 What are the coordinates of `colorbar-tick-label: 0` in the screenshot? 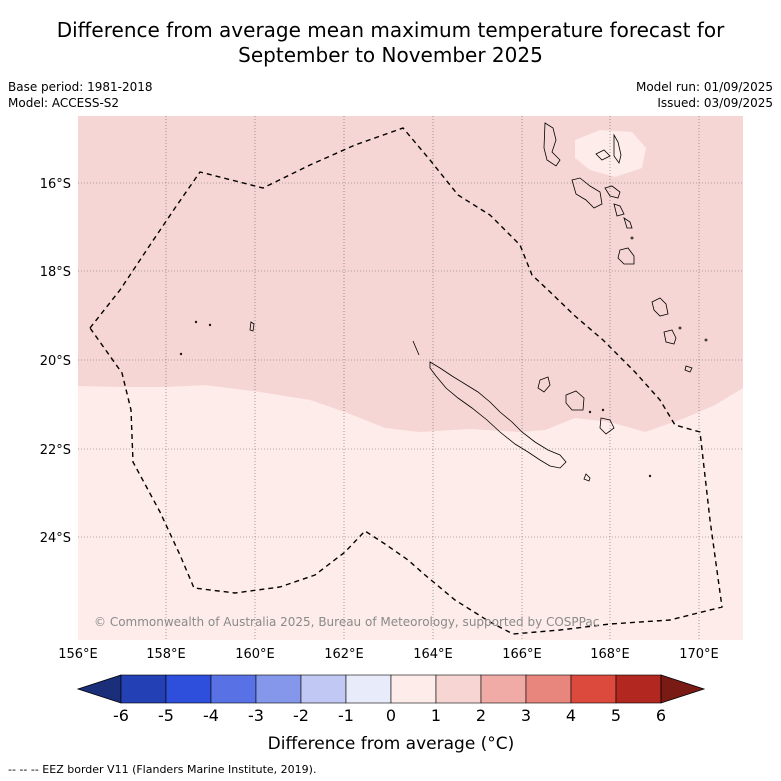 It's located at (391, 715).